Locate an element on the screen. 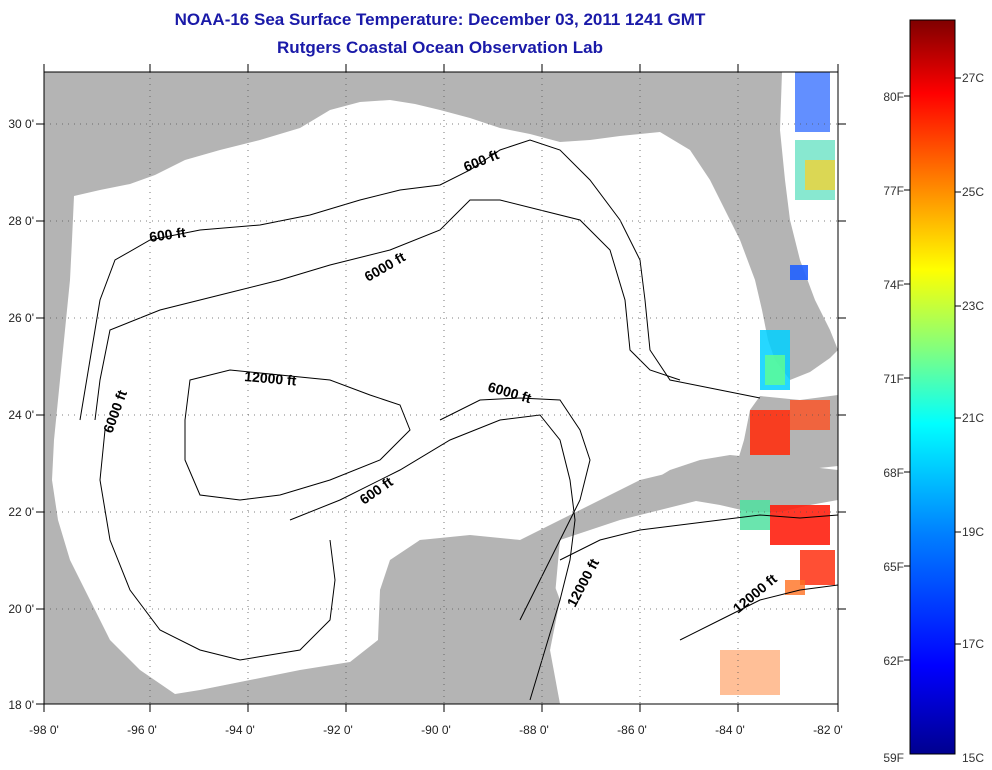 Image resolution: width=992 pixels, height=770 pixels. colorbar-f-label: 77F is located at coordinates (893, 191).